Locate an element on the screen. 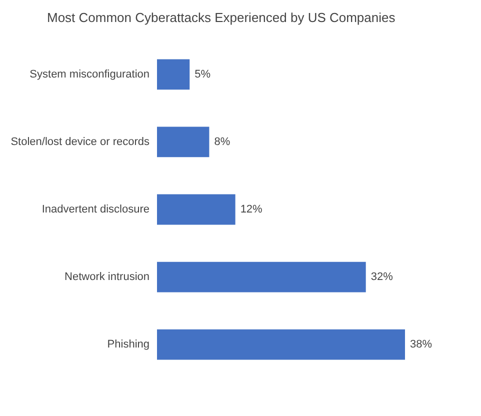 The image size is (481, 416). data-label: 12% is located at coordinates (251, 210).